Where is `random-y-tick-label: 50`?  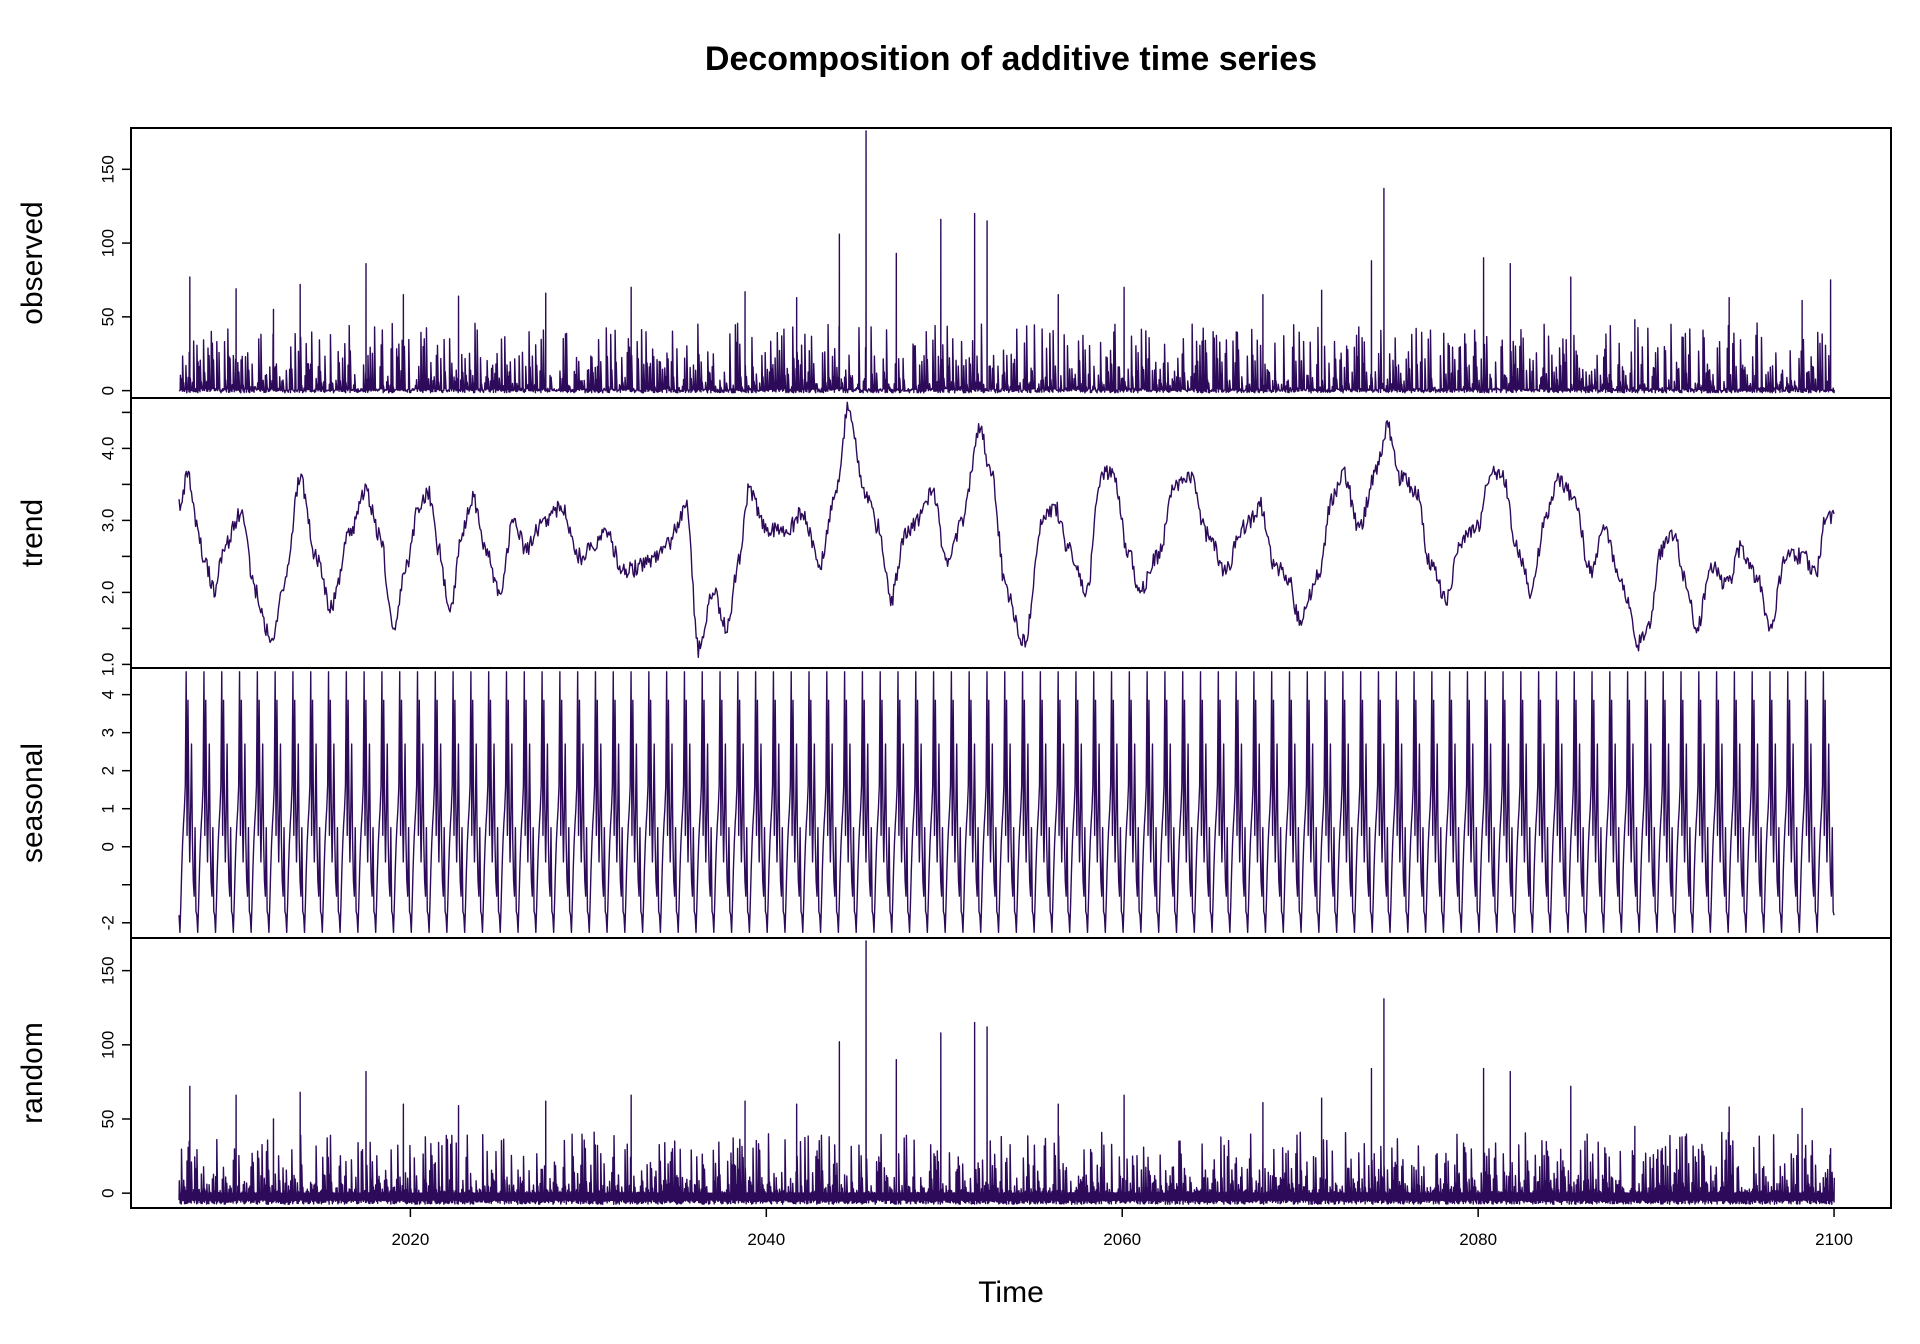 random-y-tick-label: 50 is located at coordinates (107, 1119).